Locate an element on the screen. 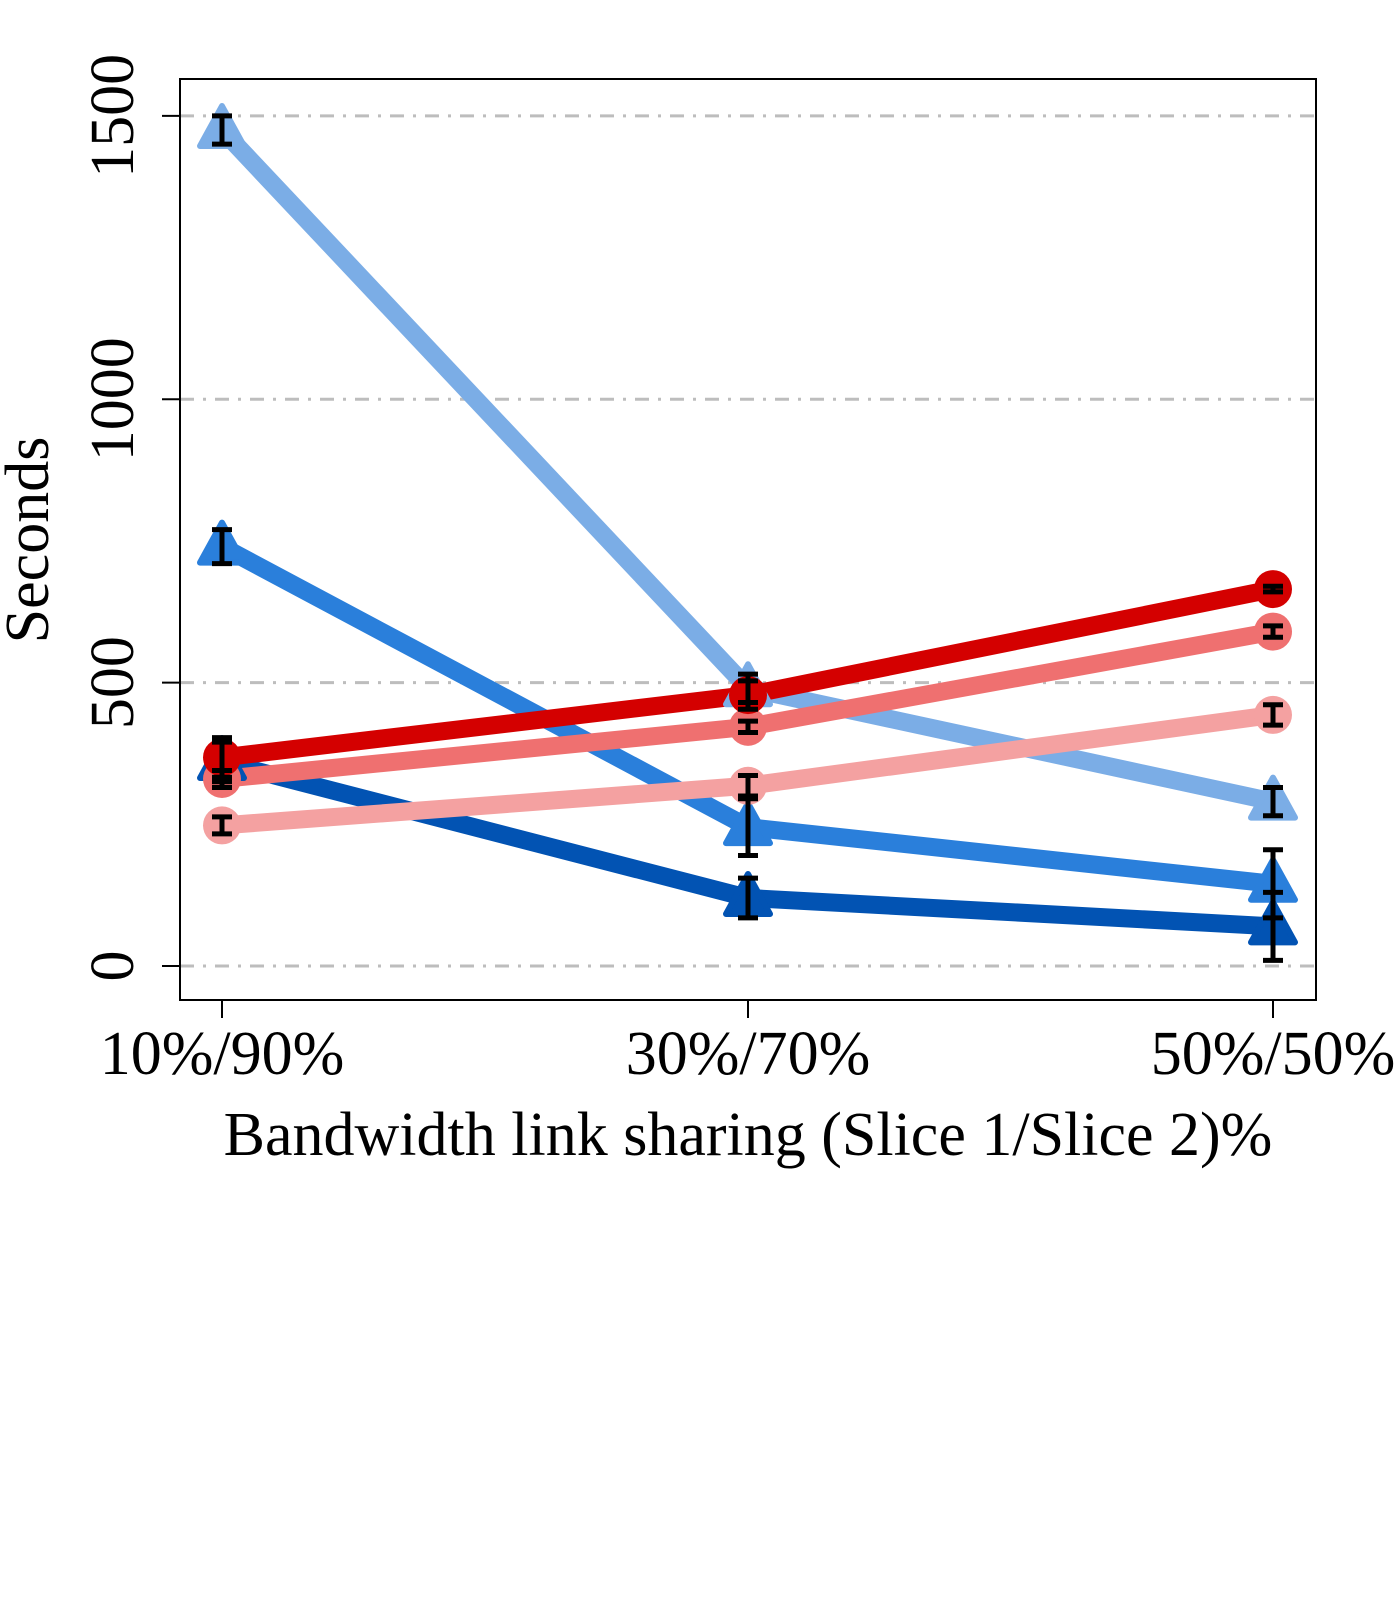 The height and width of the screenshot is (1600, 1400). y-tick-label: 1500 is located at coordinates (113, 116).